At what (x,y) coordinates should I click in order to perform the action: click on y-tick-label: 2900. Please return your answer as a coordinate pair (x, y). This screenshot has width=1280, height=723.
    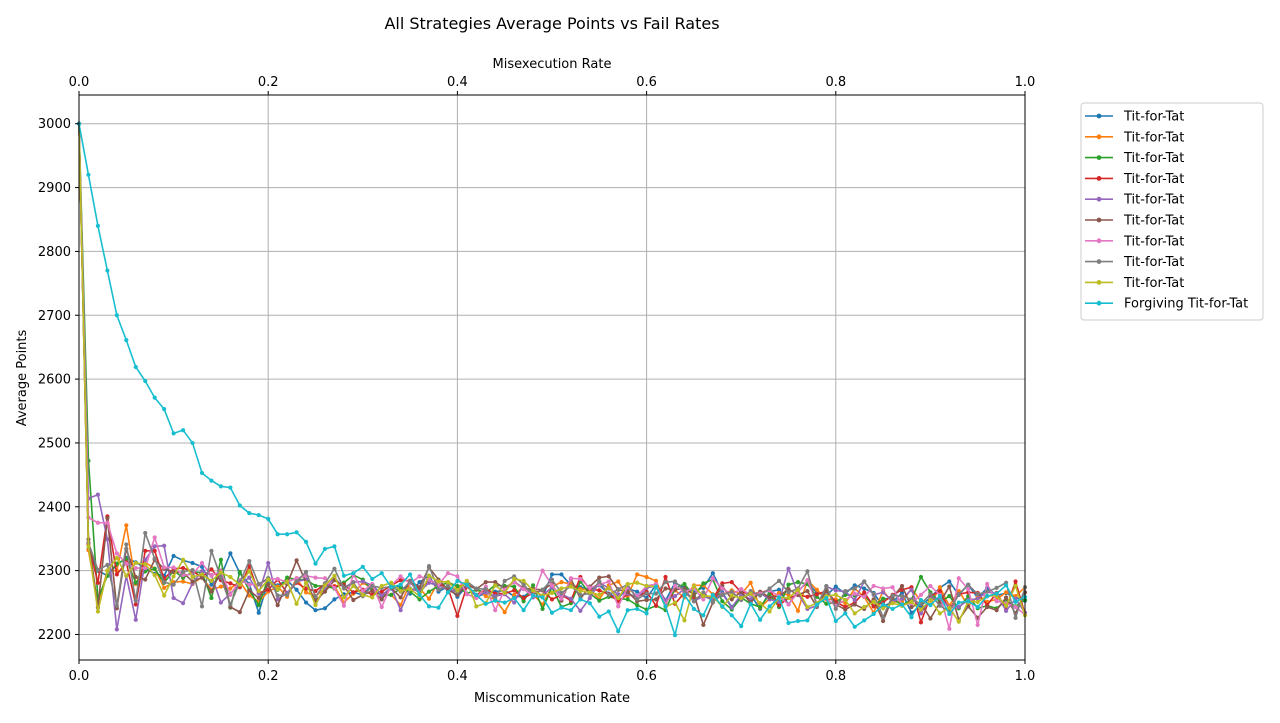
    Looking at the image, I should click on (54, 188).